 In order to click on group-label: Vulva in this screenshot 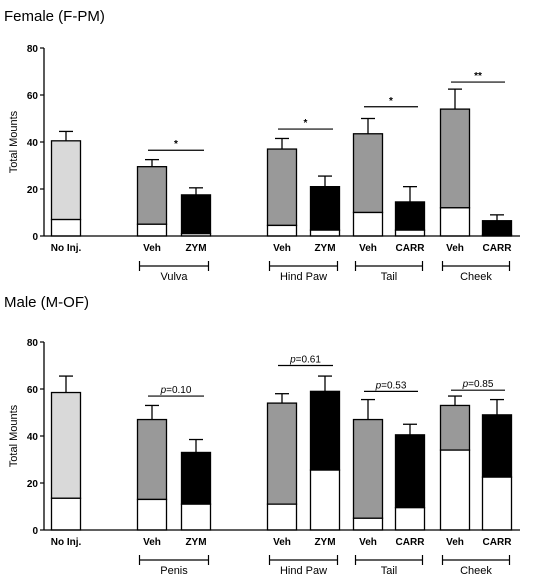, I will do `click(174, 277)`.